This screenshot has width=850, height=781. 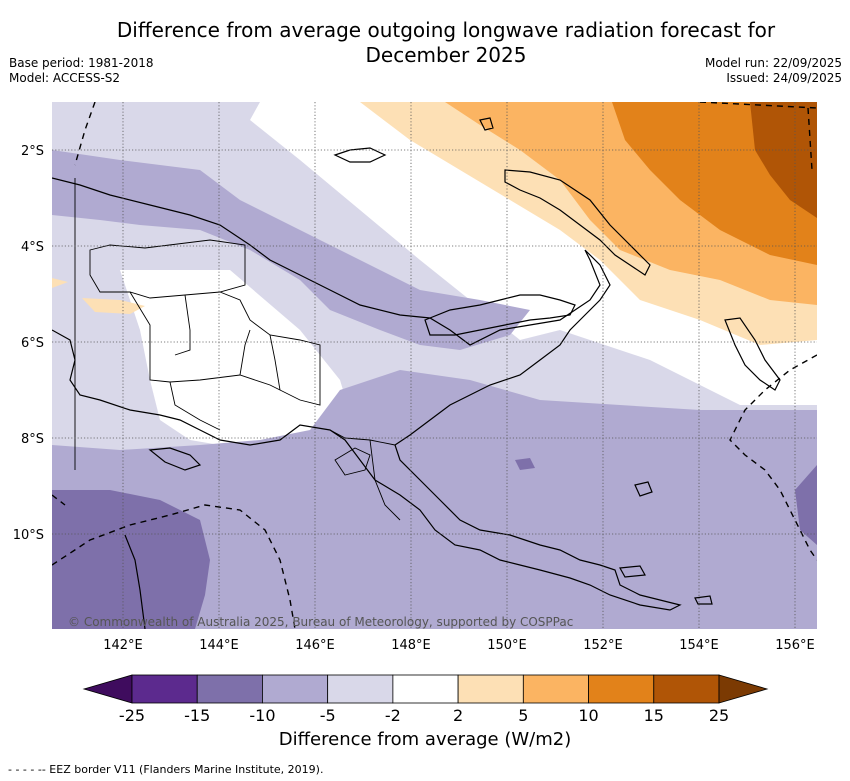 I want to click on meta-left: Base period: 1981-2018 Model: ACCESS-S2, so click(x=81, y=71).